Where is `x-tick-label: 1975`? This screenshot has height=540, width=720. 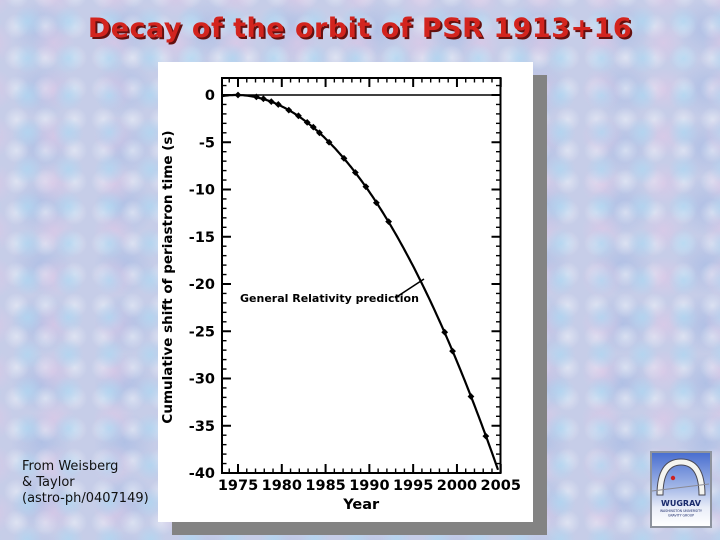
x-tick-label: 1975 is located at coordinates (238, 486).